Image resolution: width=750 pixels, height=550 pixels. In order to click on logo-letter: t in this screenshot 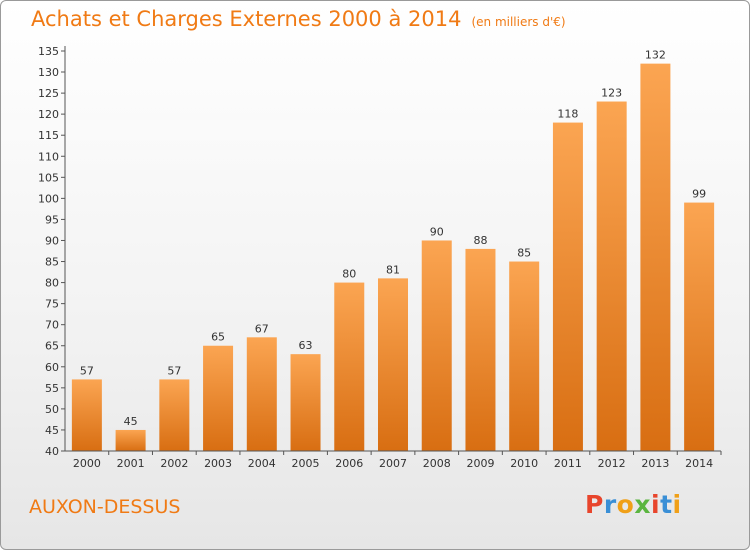, I will do `click(666, 504)`.